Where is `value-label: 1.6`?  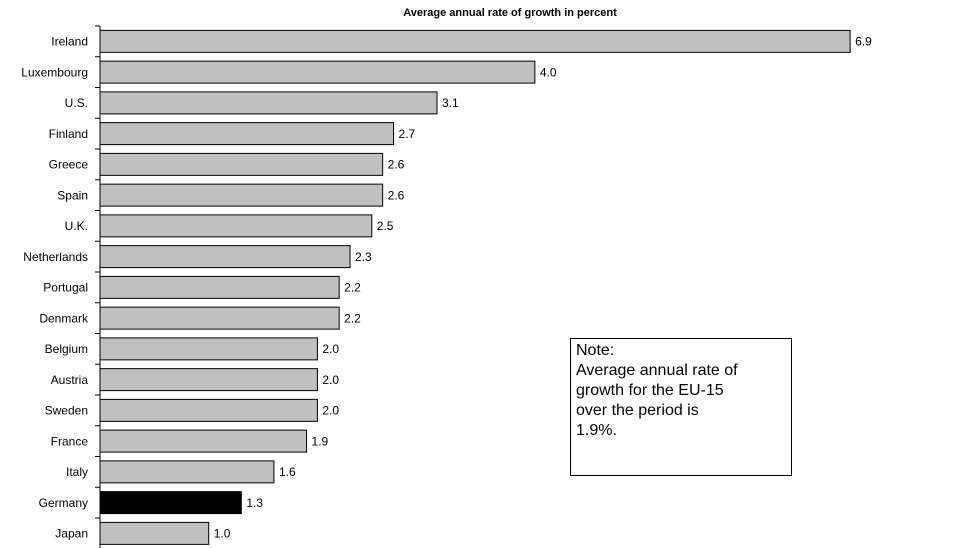
value-label: 1.6 is located at coordinates (287, 472).